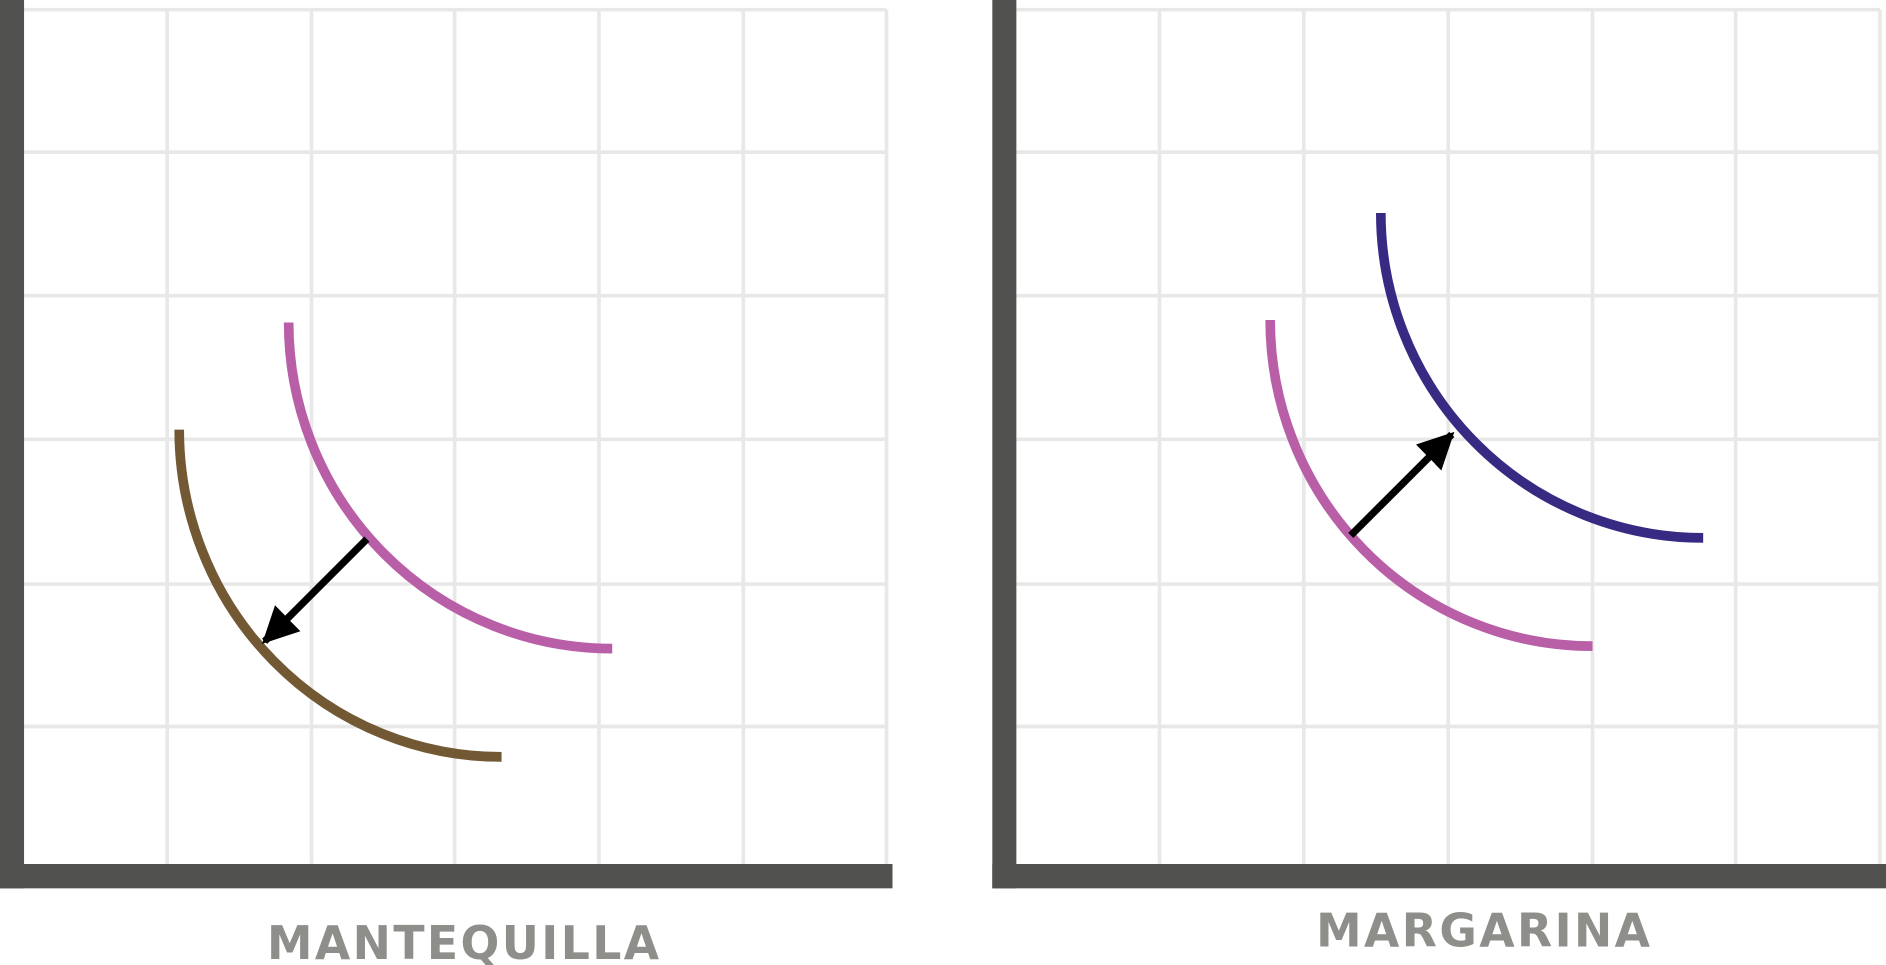 This screenshot has height=965, width=1886. Describe the element at coordinates (446, 876) in the screenshot. I see `x-axis-left` at that location.